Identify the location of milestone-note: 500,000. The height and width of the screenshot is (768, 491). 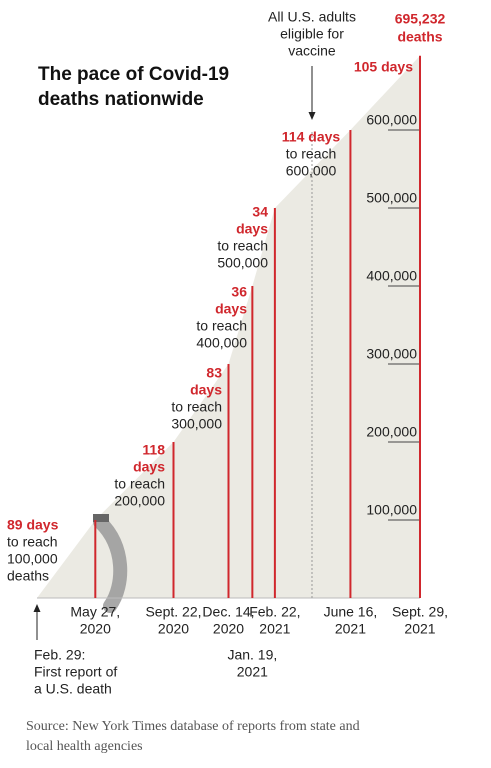
(242, 263).